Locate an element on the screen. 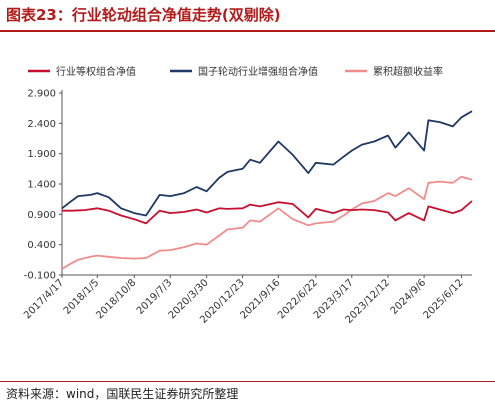  x-tick-label: 2025/6/12 is located at coordinates (444, 299).